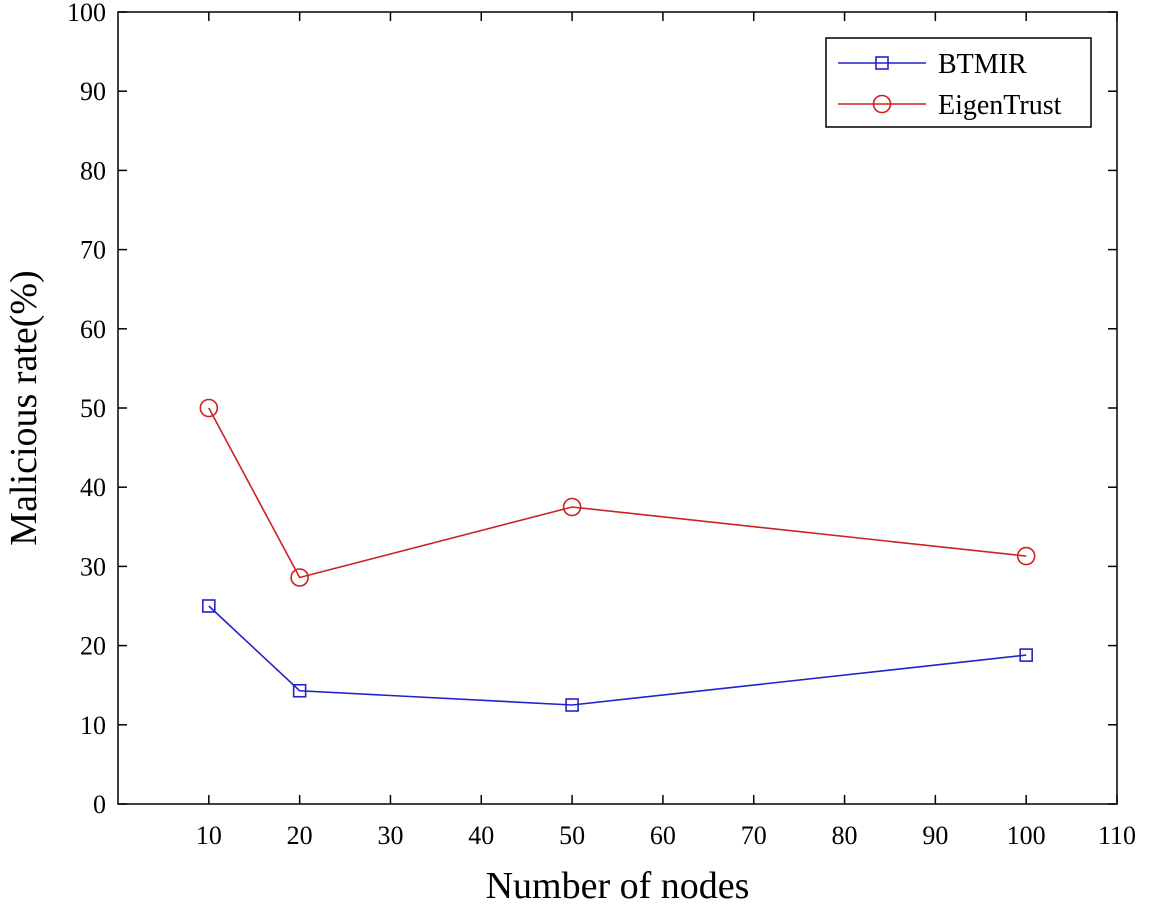 The image size is (1151, 904). What do you see at coordinates (481, 835) in the screenshot?
I see `x-tick-label: 40` at bounding box center [481, 835].